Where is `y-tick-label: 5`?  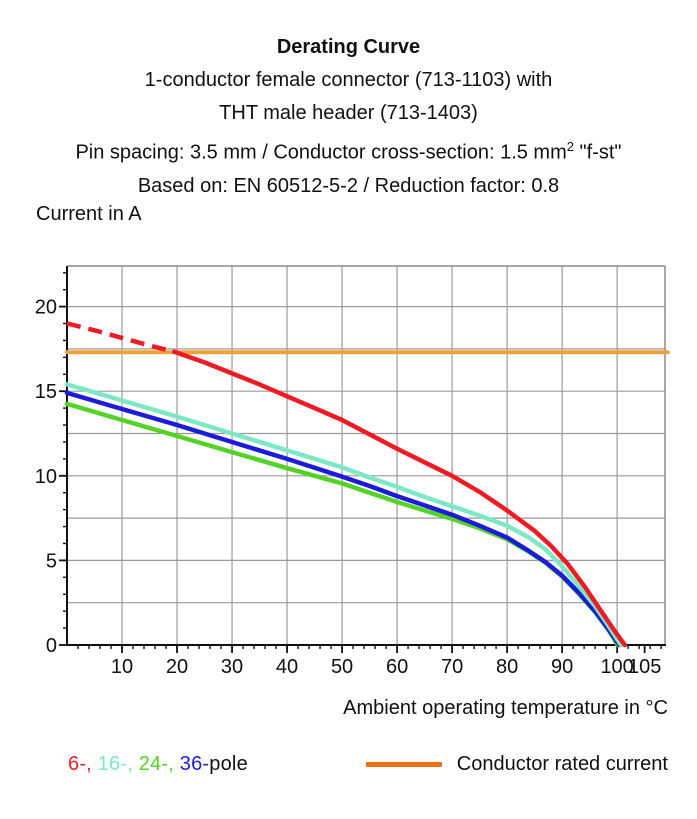
y-tick-label: 5 is located at coordinates (51, 561).